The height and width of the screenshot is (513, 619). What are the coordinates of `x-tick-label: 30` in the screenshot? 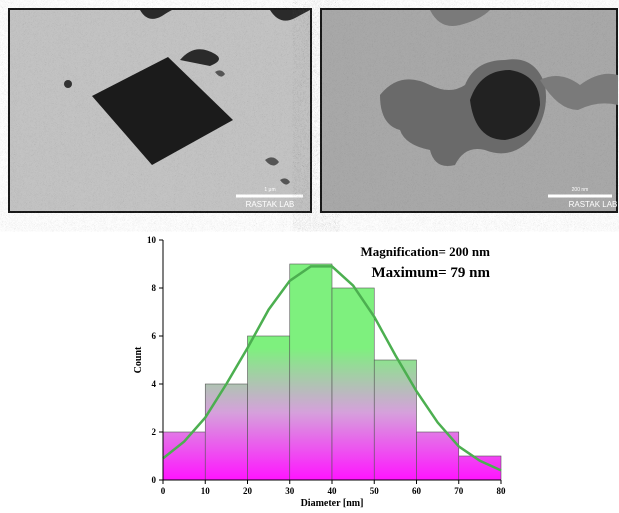 It's located at (290, 491).